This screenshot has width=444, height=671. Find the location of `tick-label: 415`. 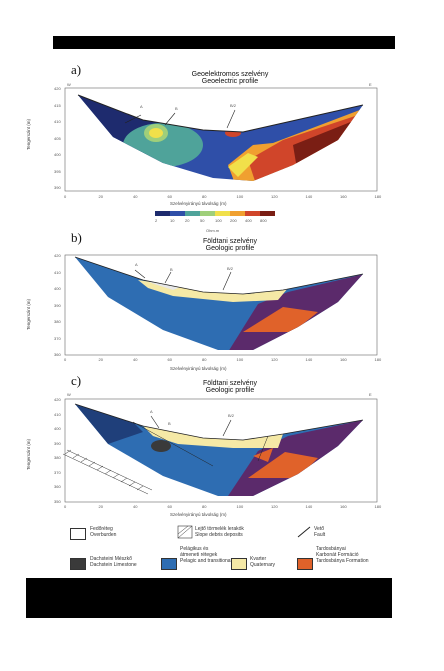

tick-label: 415 is located at coordinates (57, 105).